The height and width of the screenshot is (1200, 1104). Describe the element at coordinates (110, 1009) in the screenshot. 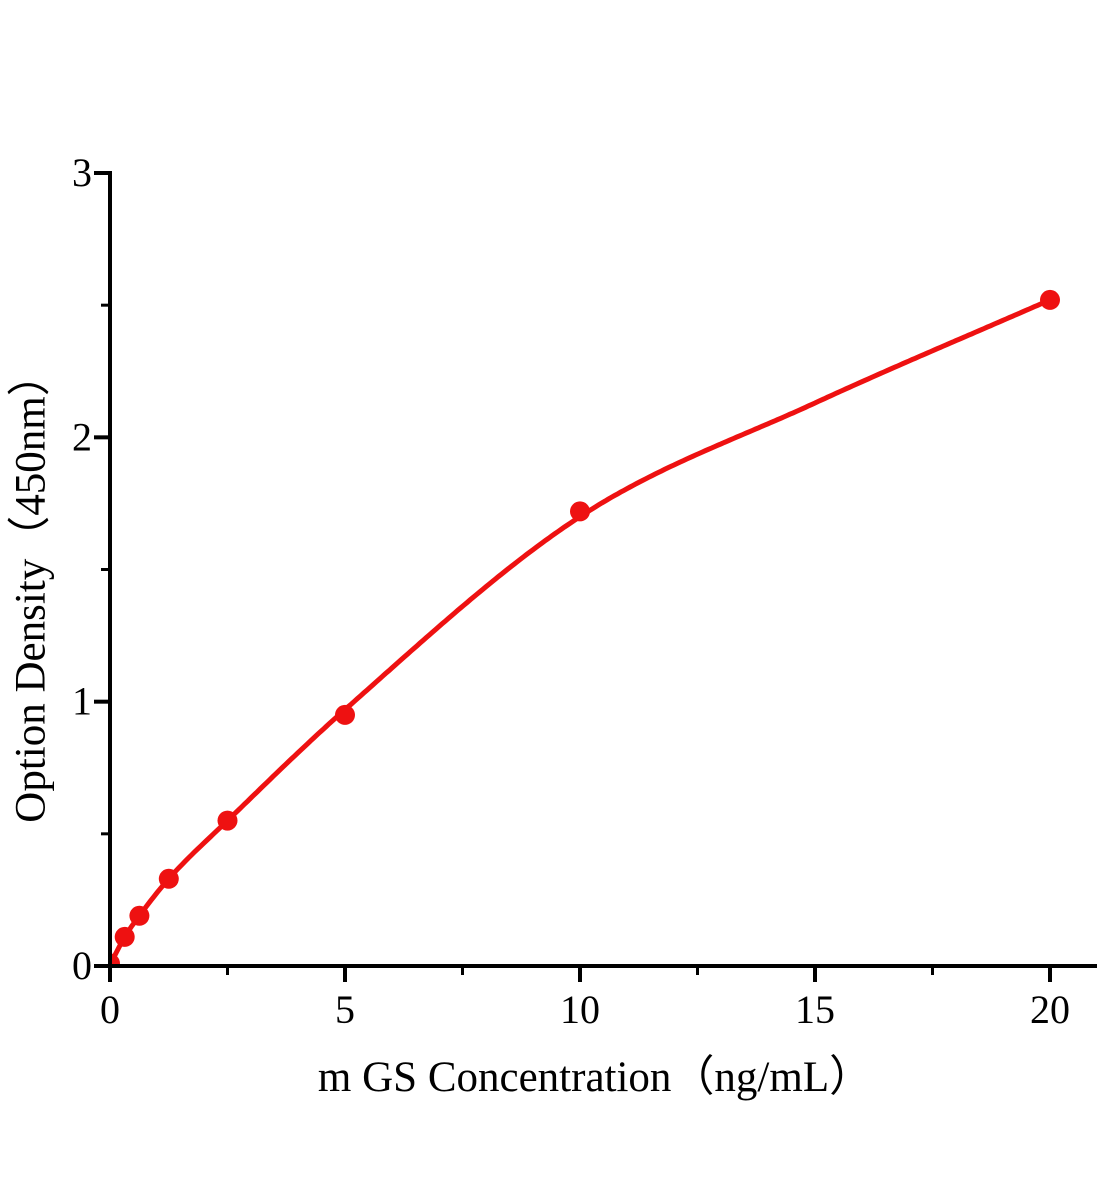

I see `x-tick-label: 0` at that location.